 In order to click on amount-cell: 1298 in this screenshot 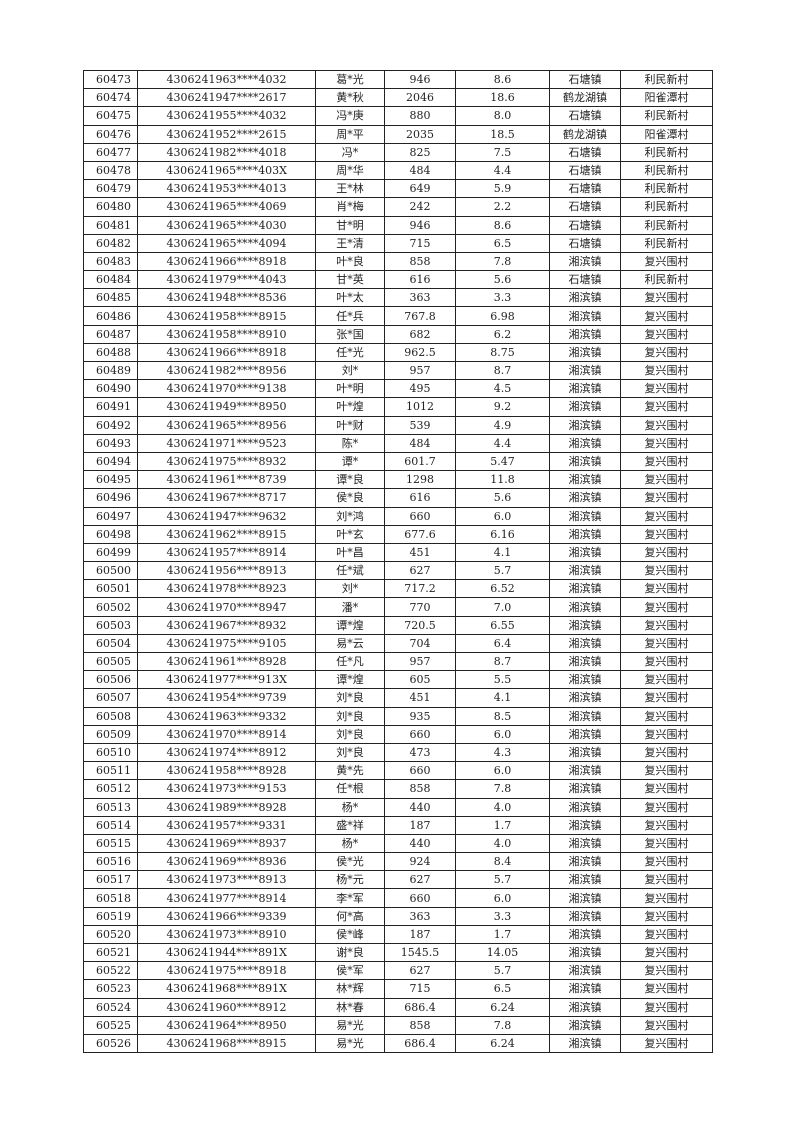, I will do `click(420, 480)`.